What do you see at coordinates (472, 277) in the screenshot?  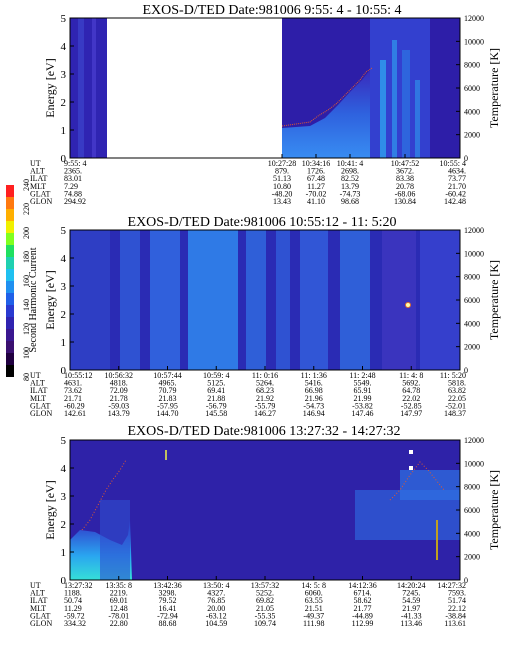 I see `y2-tick-label: 8000` at bounding box center [472, 277].